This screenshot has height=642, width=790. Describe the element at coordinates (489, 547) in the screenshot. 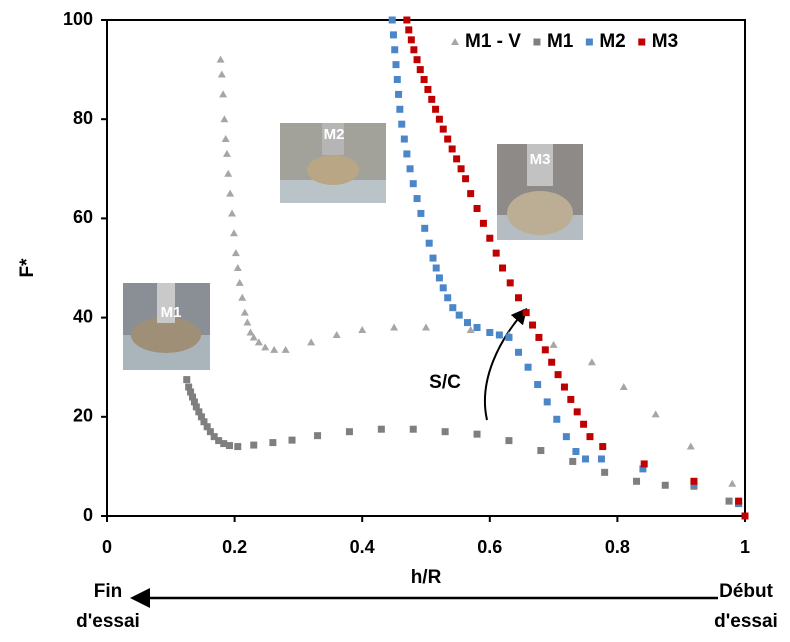

I see `x-tick-label: 0.6` at that location.